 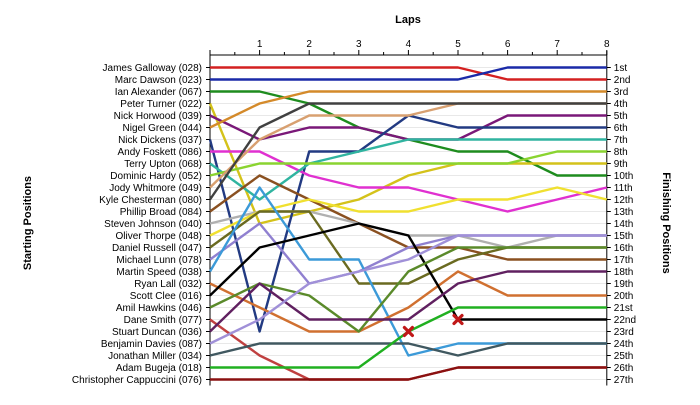 What do you see at coordinates (607, 44) in the screenshot?
I see `x-tick-label: 8` at bounding box center [607, 44].